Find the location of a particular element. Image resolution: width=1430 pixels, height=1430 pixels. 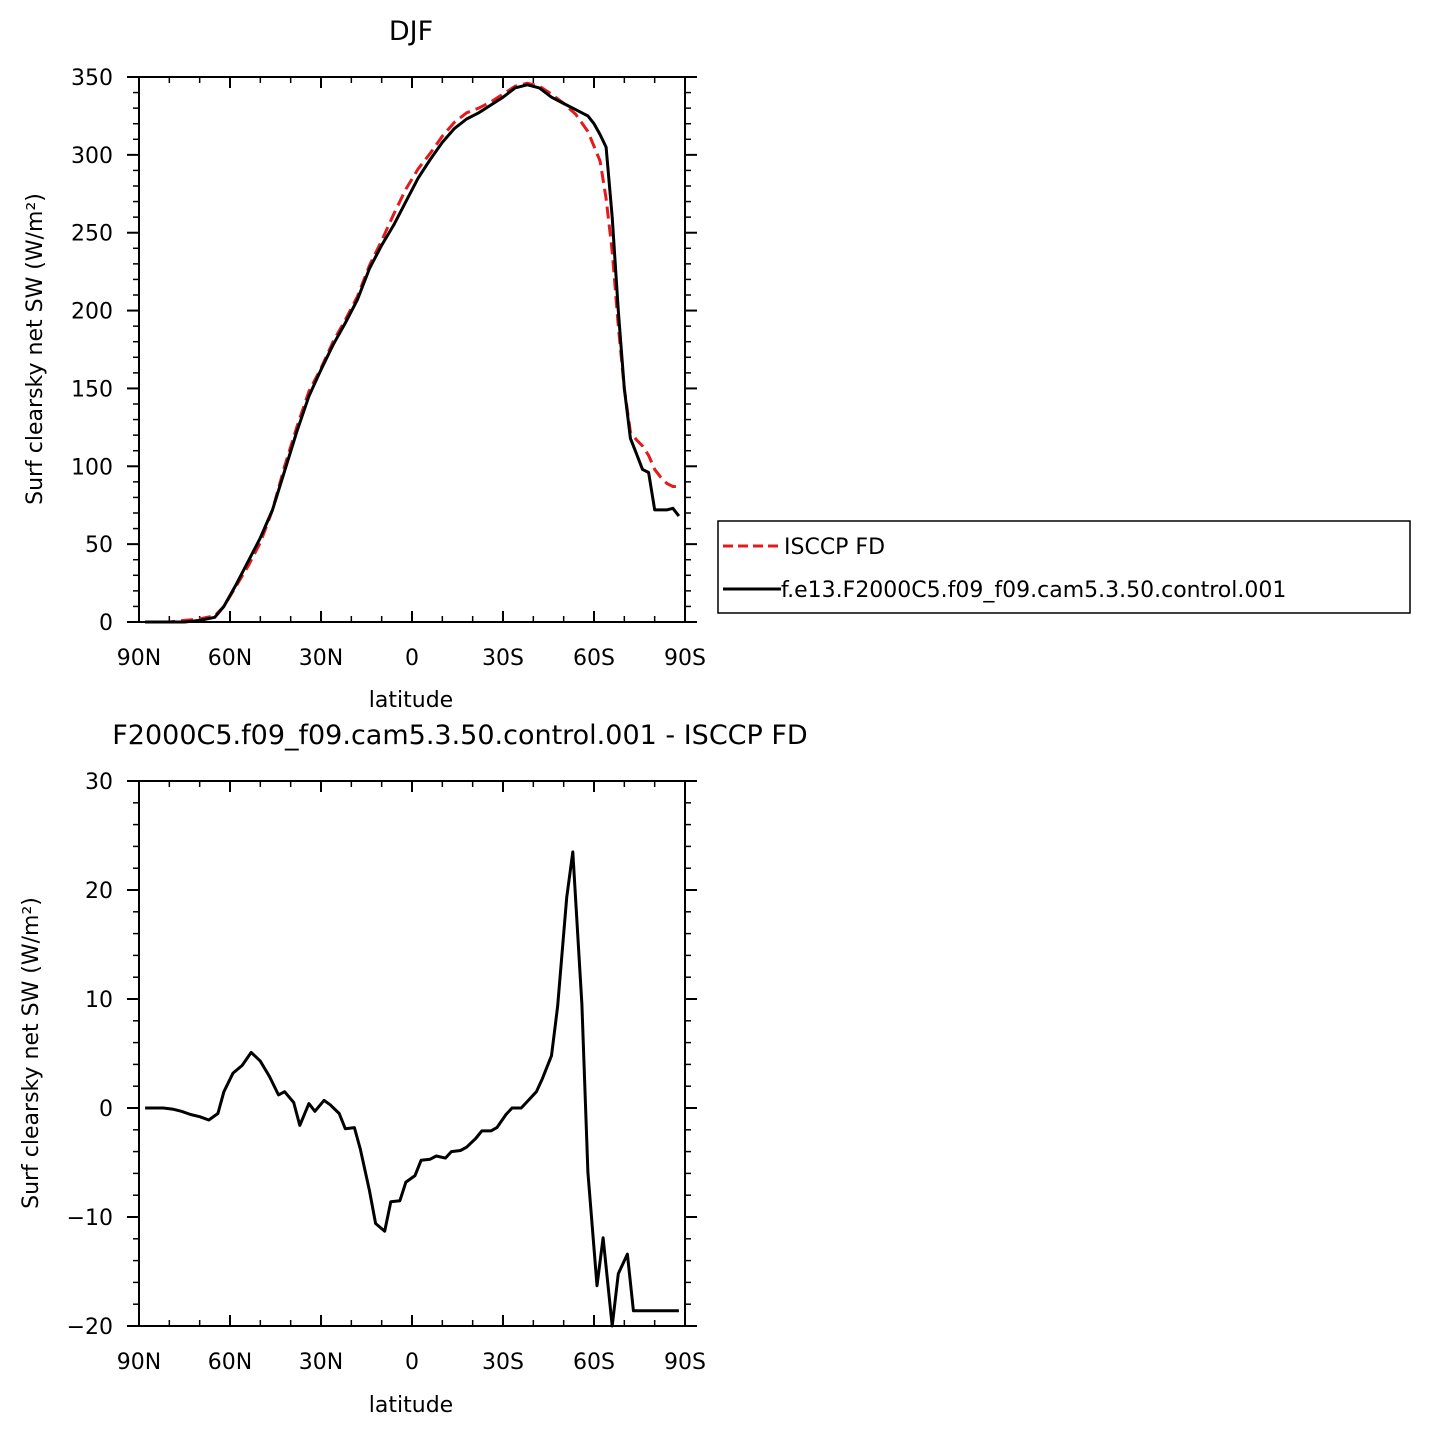

bottom-ytick-label: −20 is located at coordinates (90, 1327).